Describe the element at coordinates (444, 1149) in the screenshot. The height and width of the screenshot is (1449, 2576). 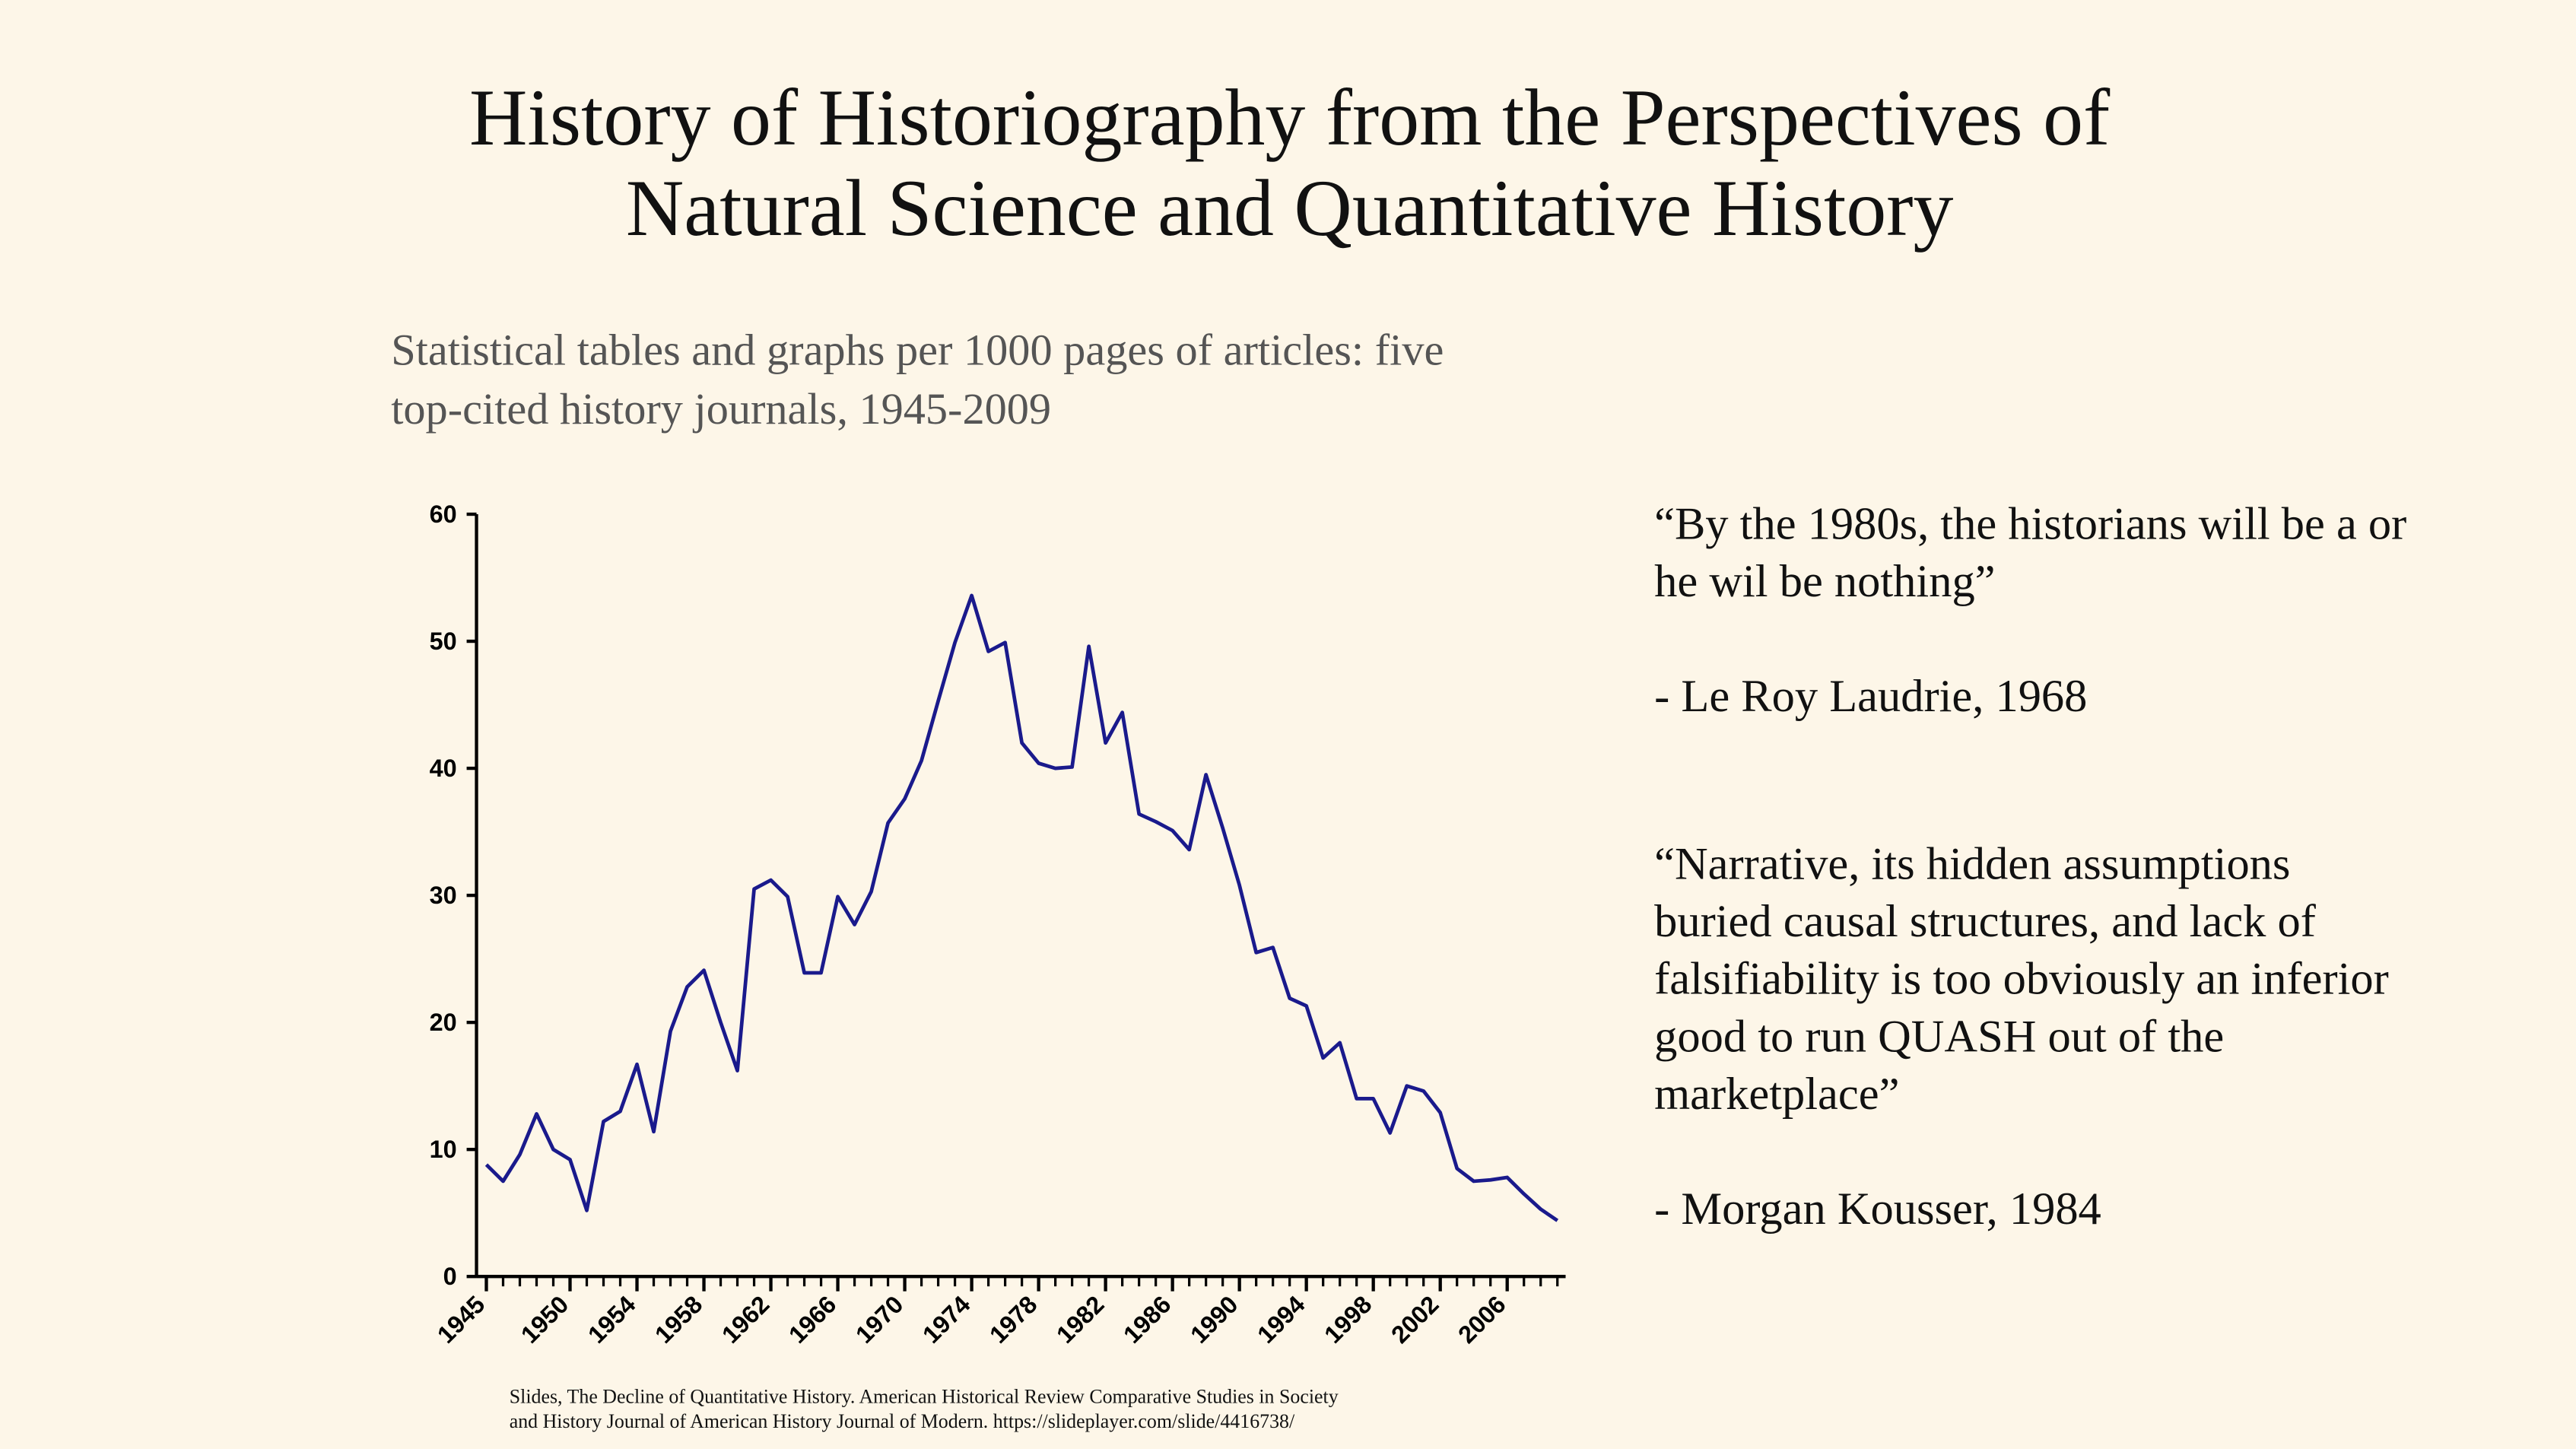
I see `y-tick-label: 10` at that location.